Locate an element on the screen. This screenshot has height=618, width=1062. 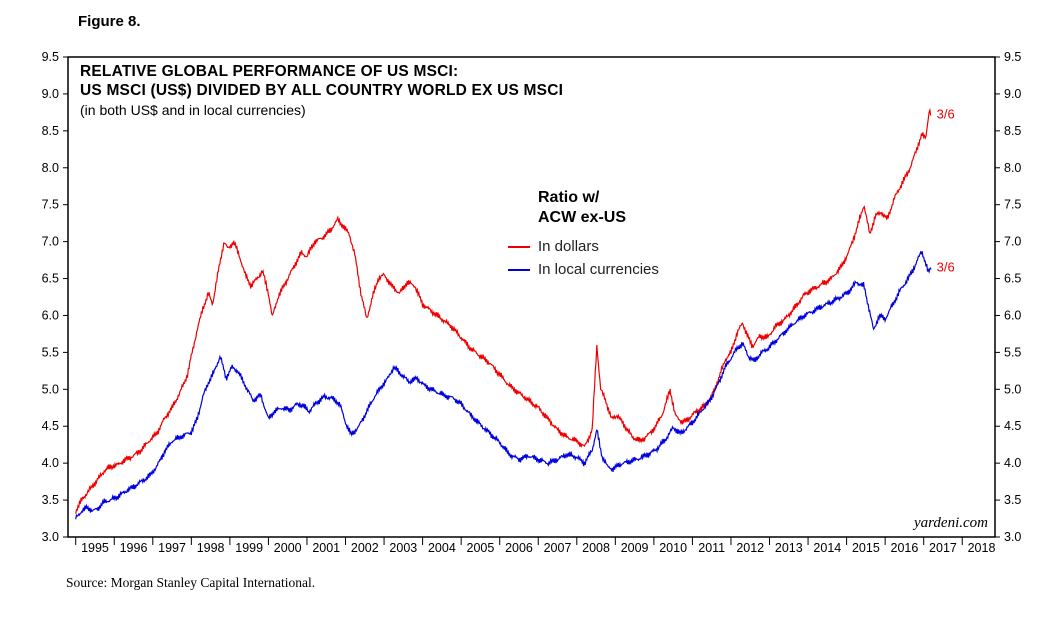
figure-label: Figure 8. is located at coordinates (109, 21).